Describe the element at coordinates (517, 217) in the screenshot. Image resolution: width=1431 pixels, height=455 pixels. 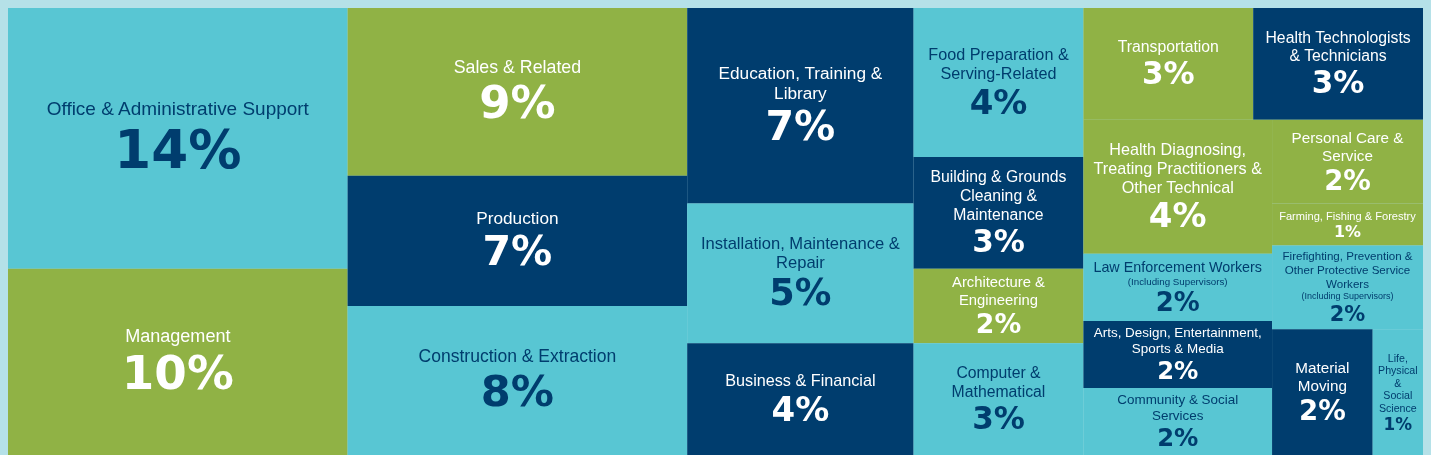
I see `category-label: Production` at that location.